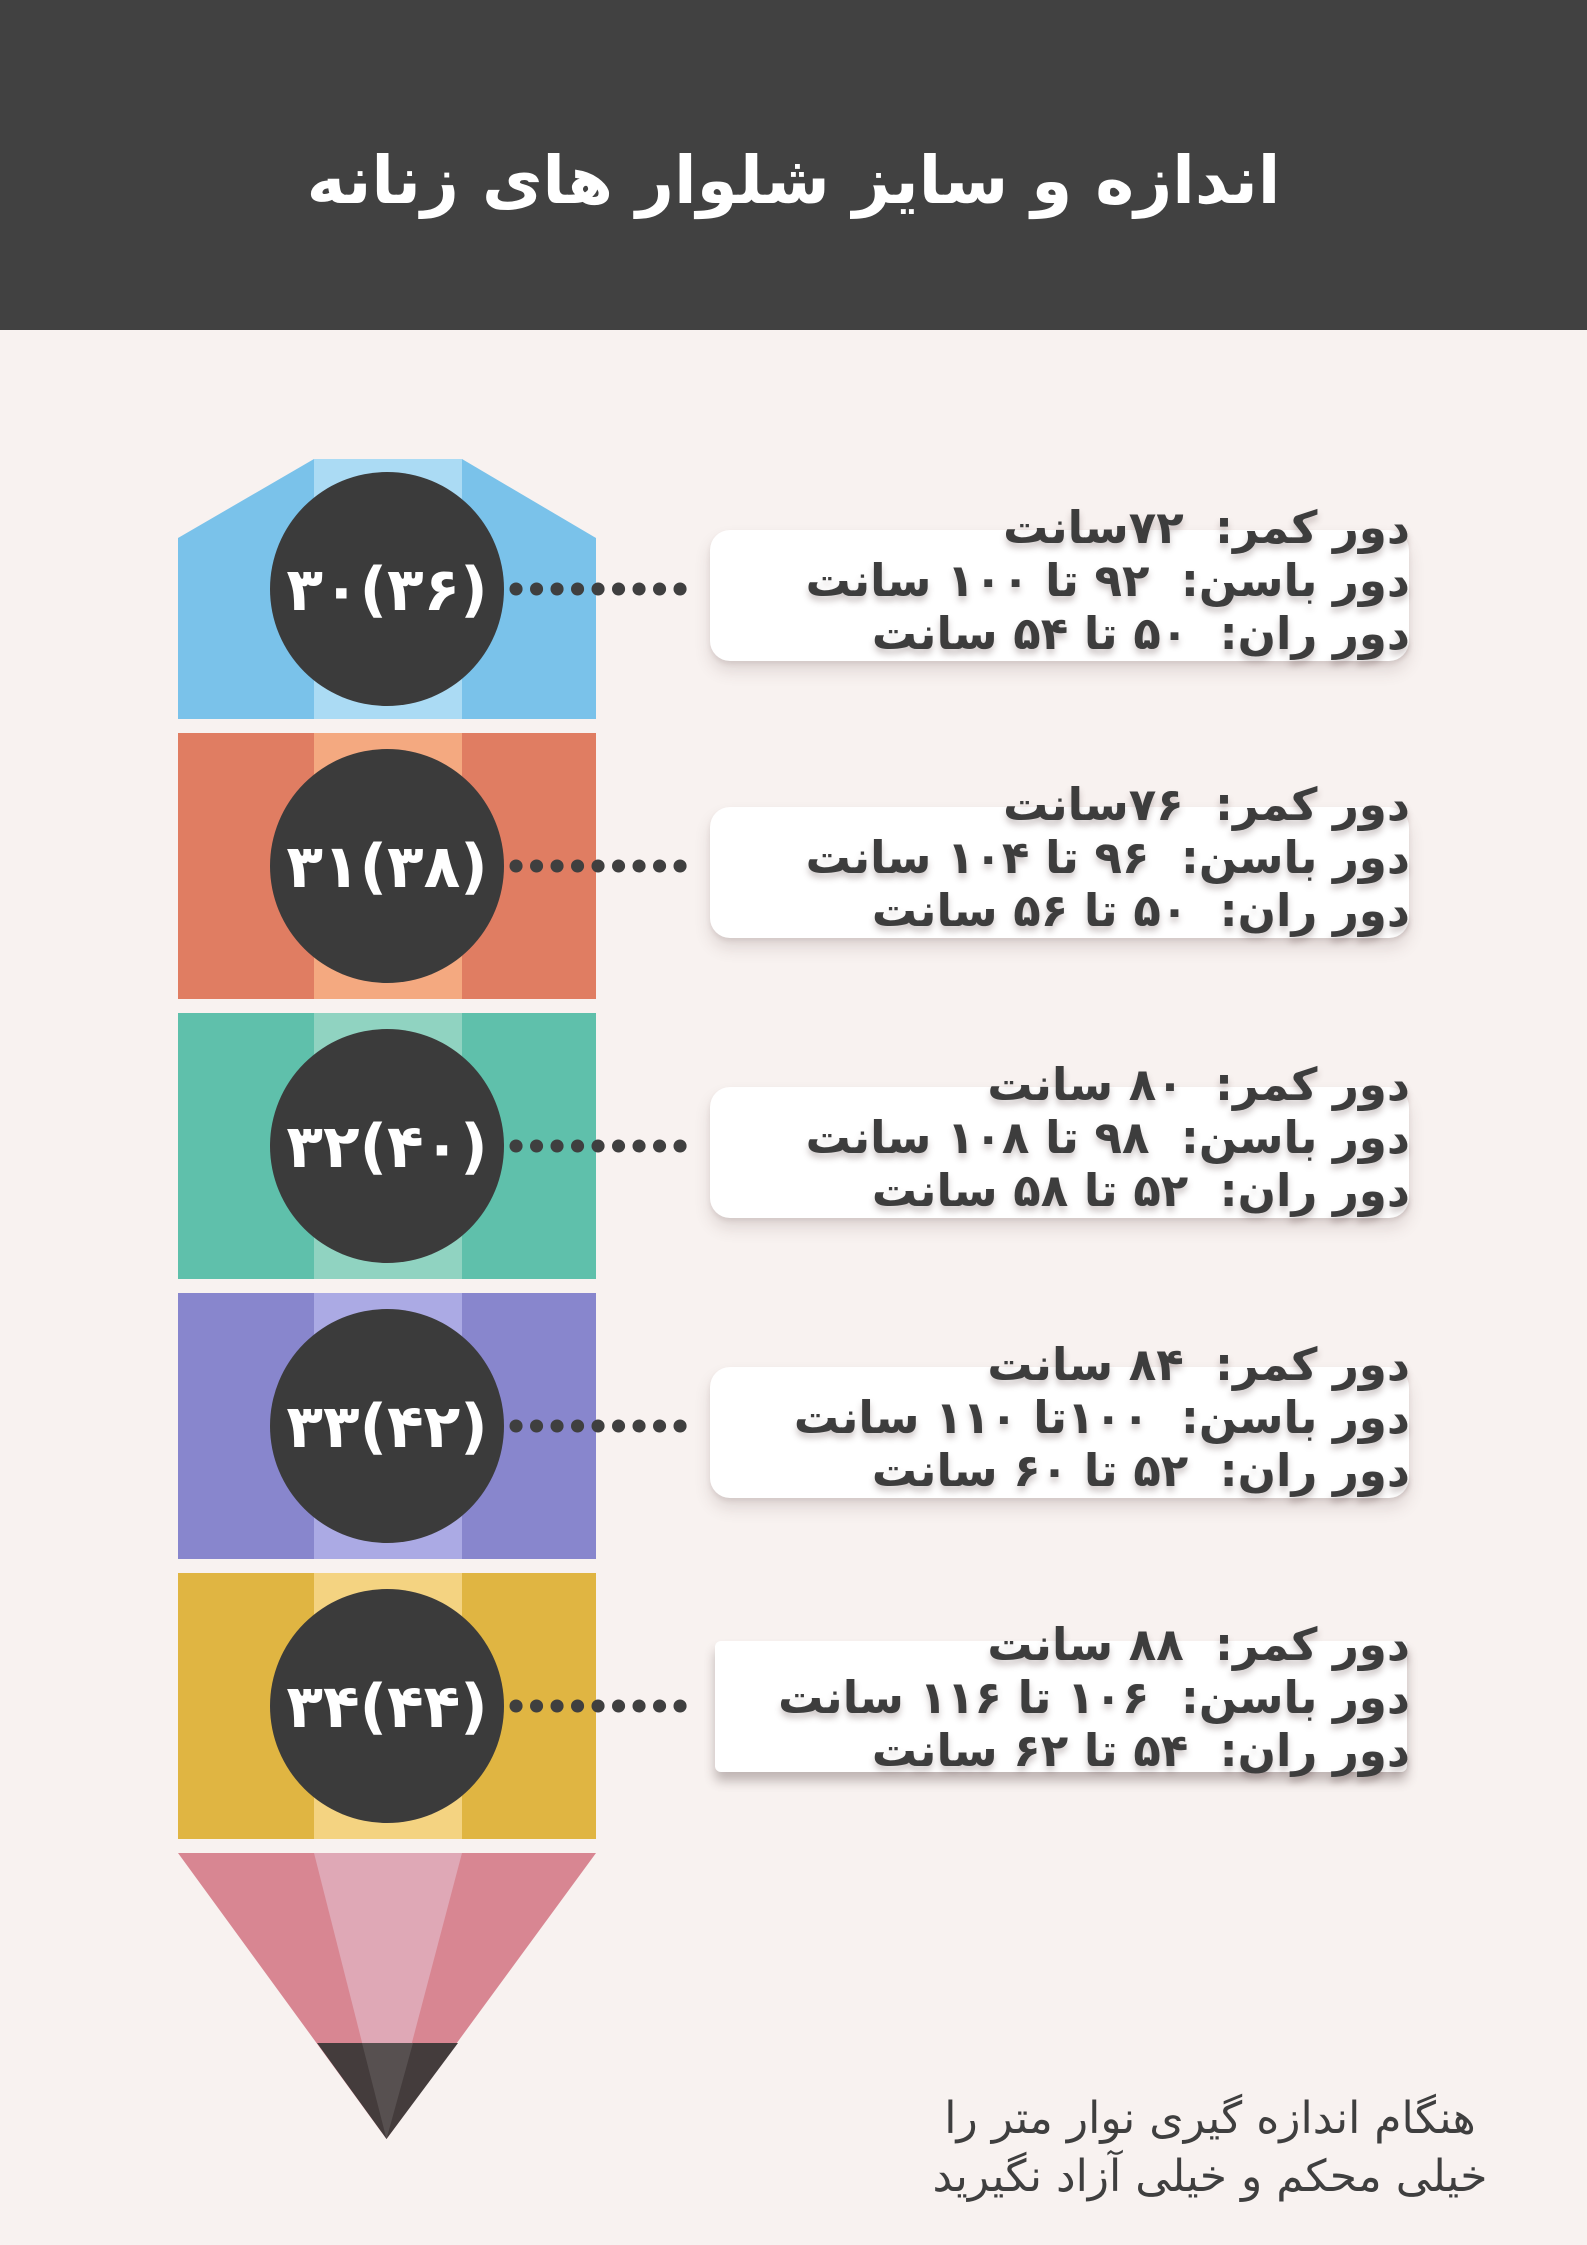 The width and height of the screenshot is (1587, 2245). I want to click on size-circle-label: ۳۳(۴۲), so click(386, 1427).